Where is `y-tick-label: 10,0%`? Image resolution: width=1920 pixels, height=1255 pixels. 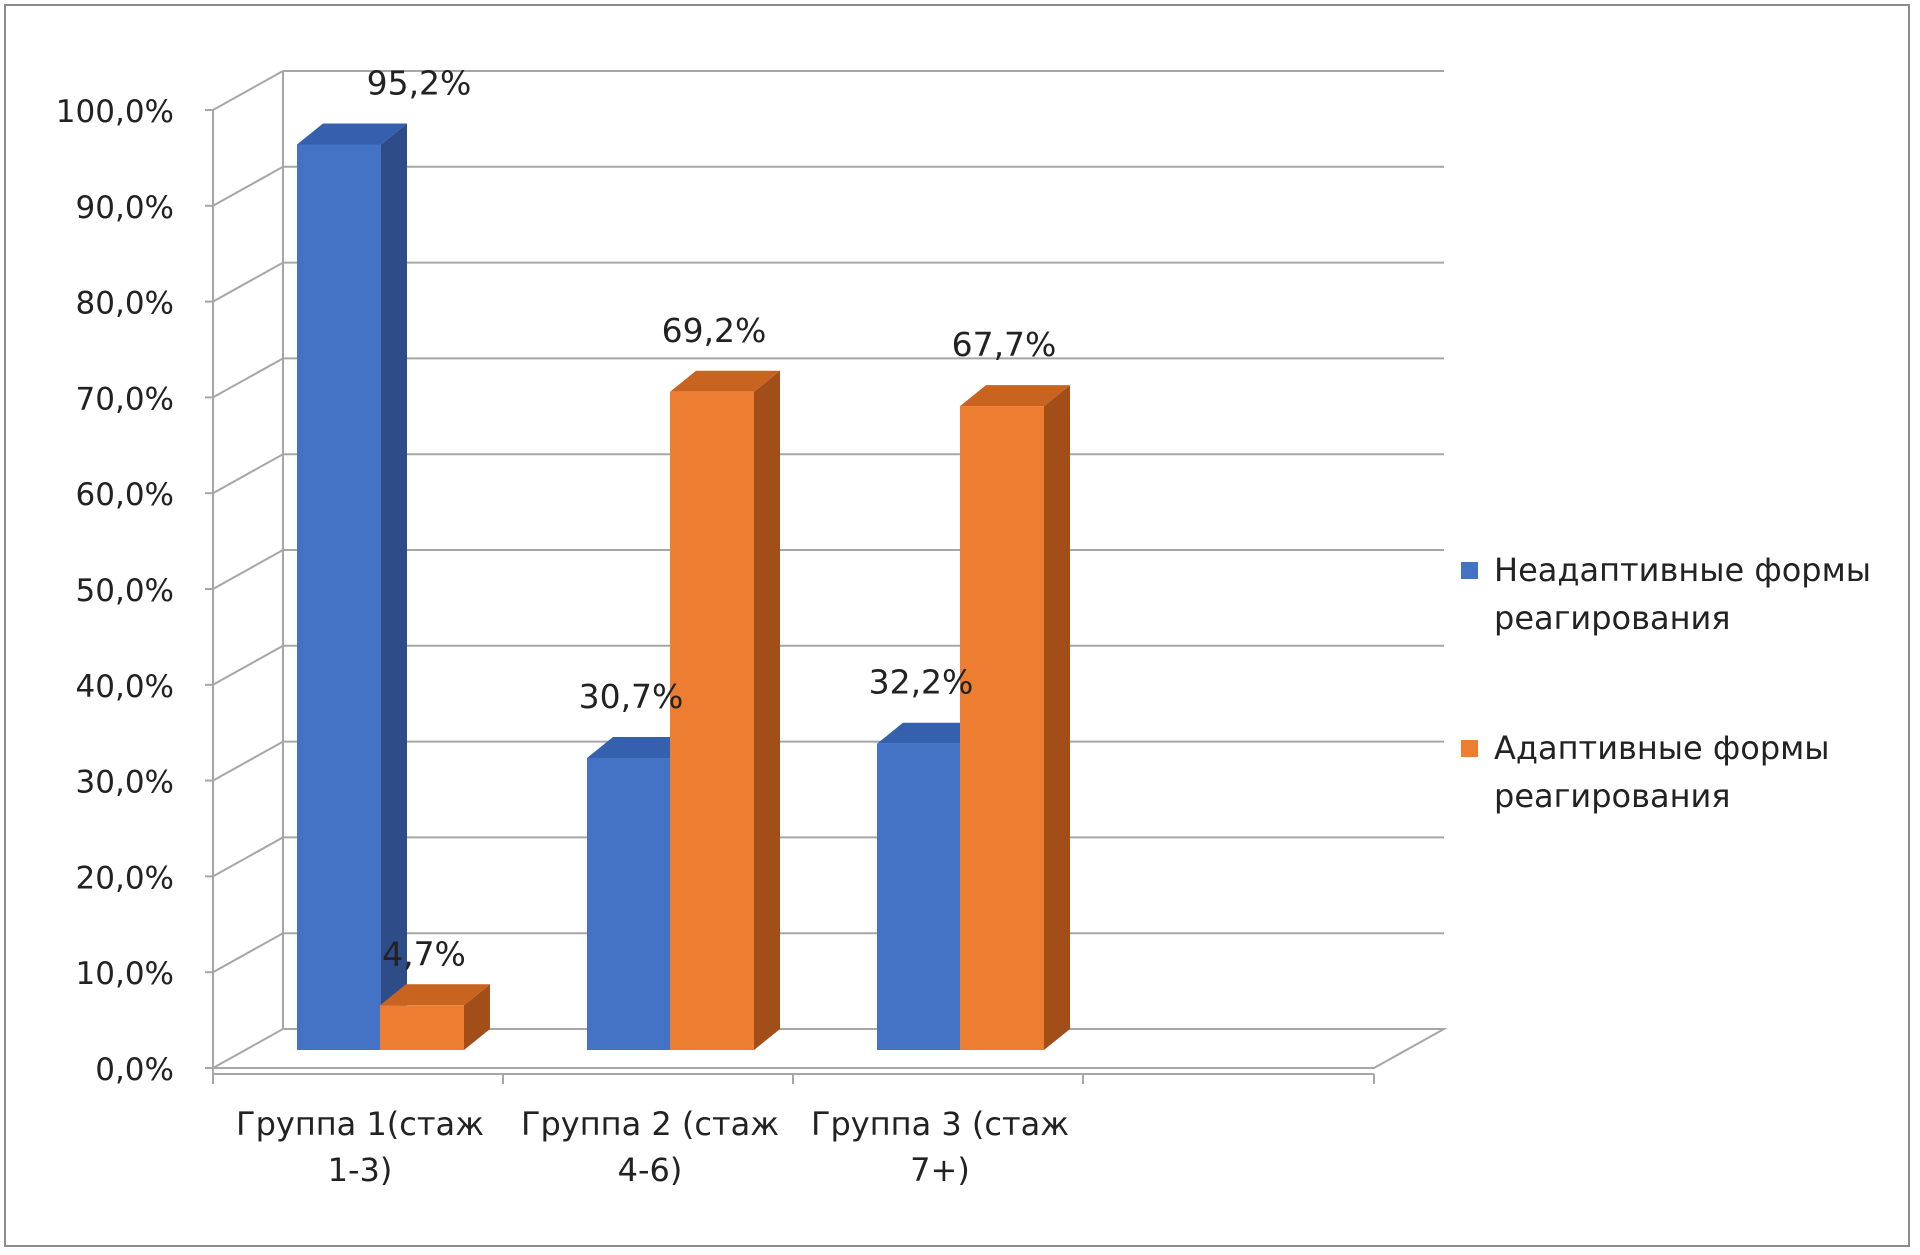
y-tick-label: 10,0% is located at coordinates (125, 974).